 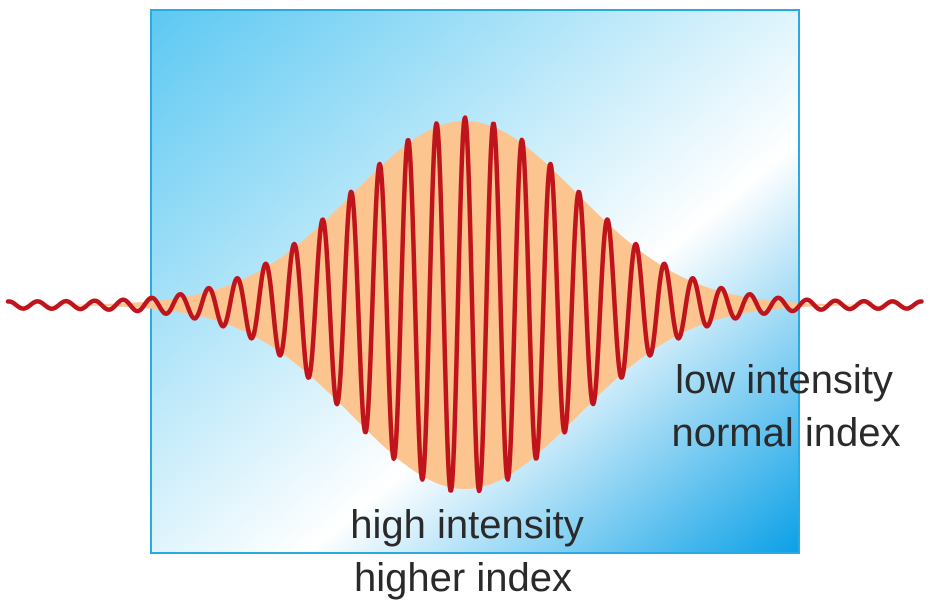 What do you see at coordinates (466, 525) in the screenshot?
I see `high-intensity-label: high intensity` at bounding box center [466, 525].